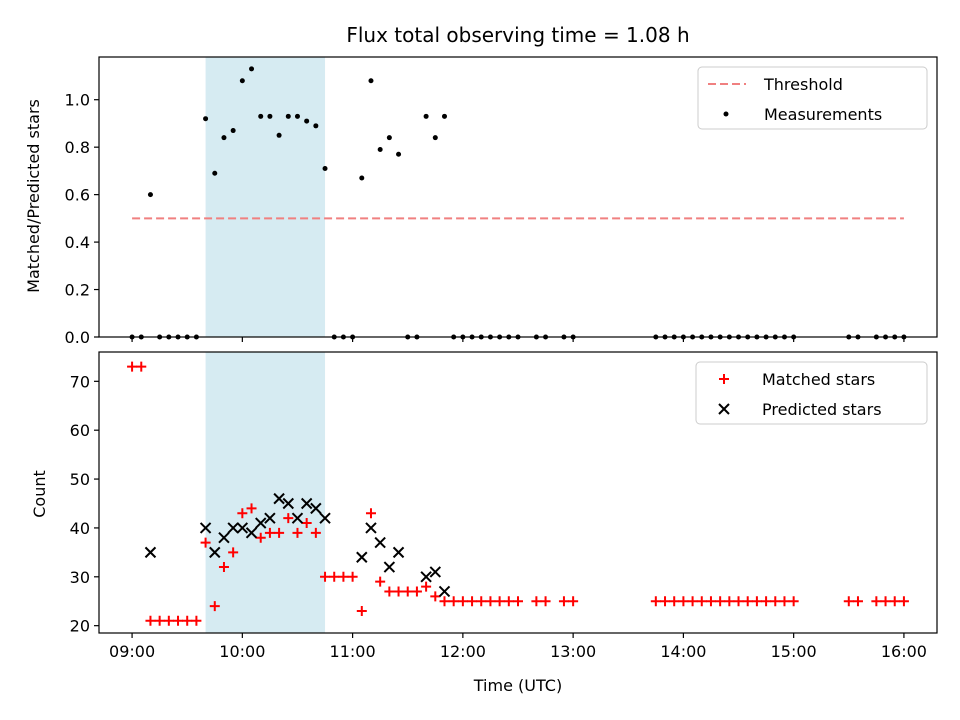 This screenshot has height=720, width=960. I want to click on x-tick-label: 10:00, so click(242, 651).